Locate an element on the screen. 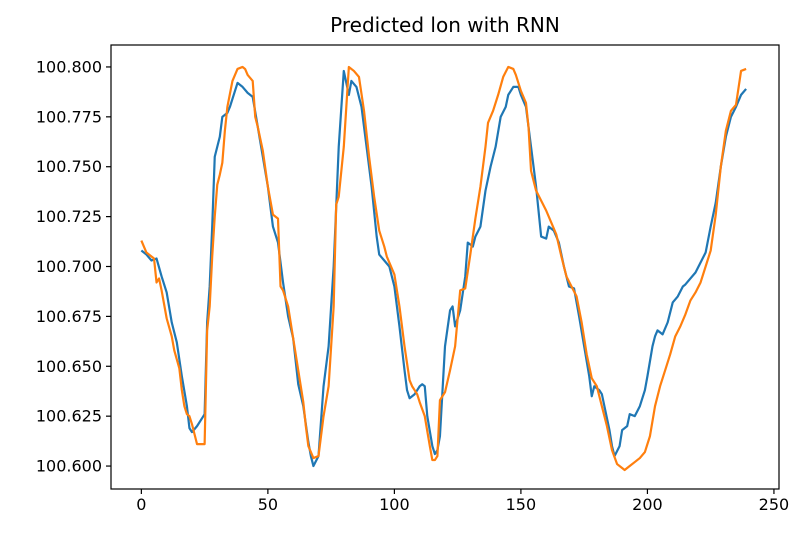  chart-title: Predicted lon with RNN is located at coordinates (445, 25).